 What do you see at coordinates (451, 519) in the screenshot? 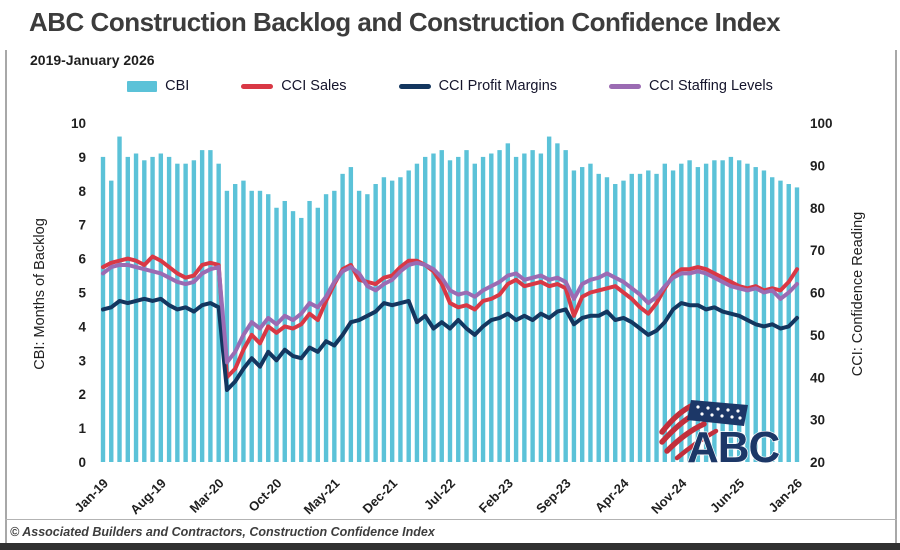
I see `footer-divider` at bounding box center [451, 519].